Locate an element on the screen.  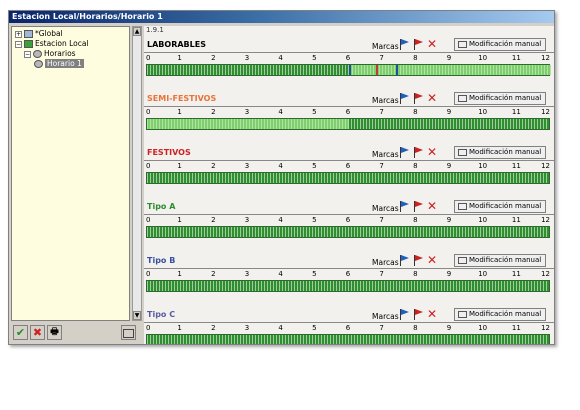
schedule-title: SEMI-FESTIVOS is located at coordinates (182, 98).